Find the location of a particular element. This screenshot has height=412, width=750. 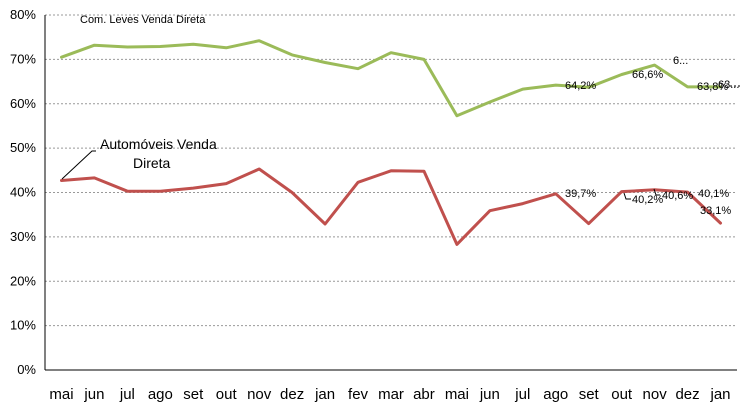

y-tick-label: 0% is located at coordinates (26, 369).